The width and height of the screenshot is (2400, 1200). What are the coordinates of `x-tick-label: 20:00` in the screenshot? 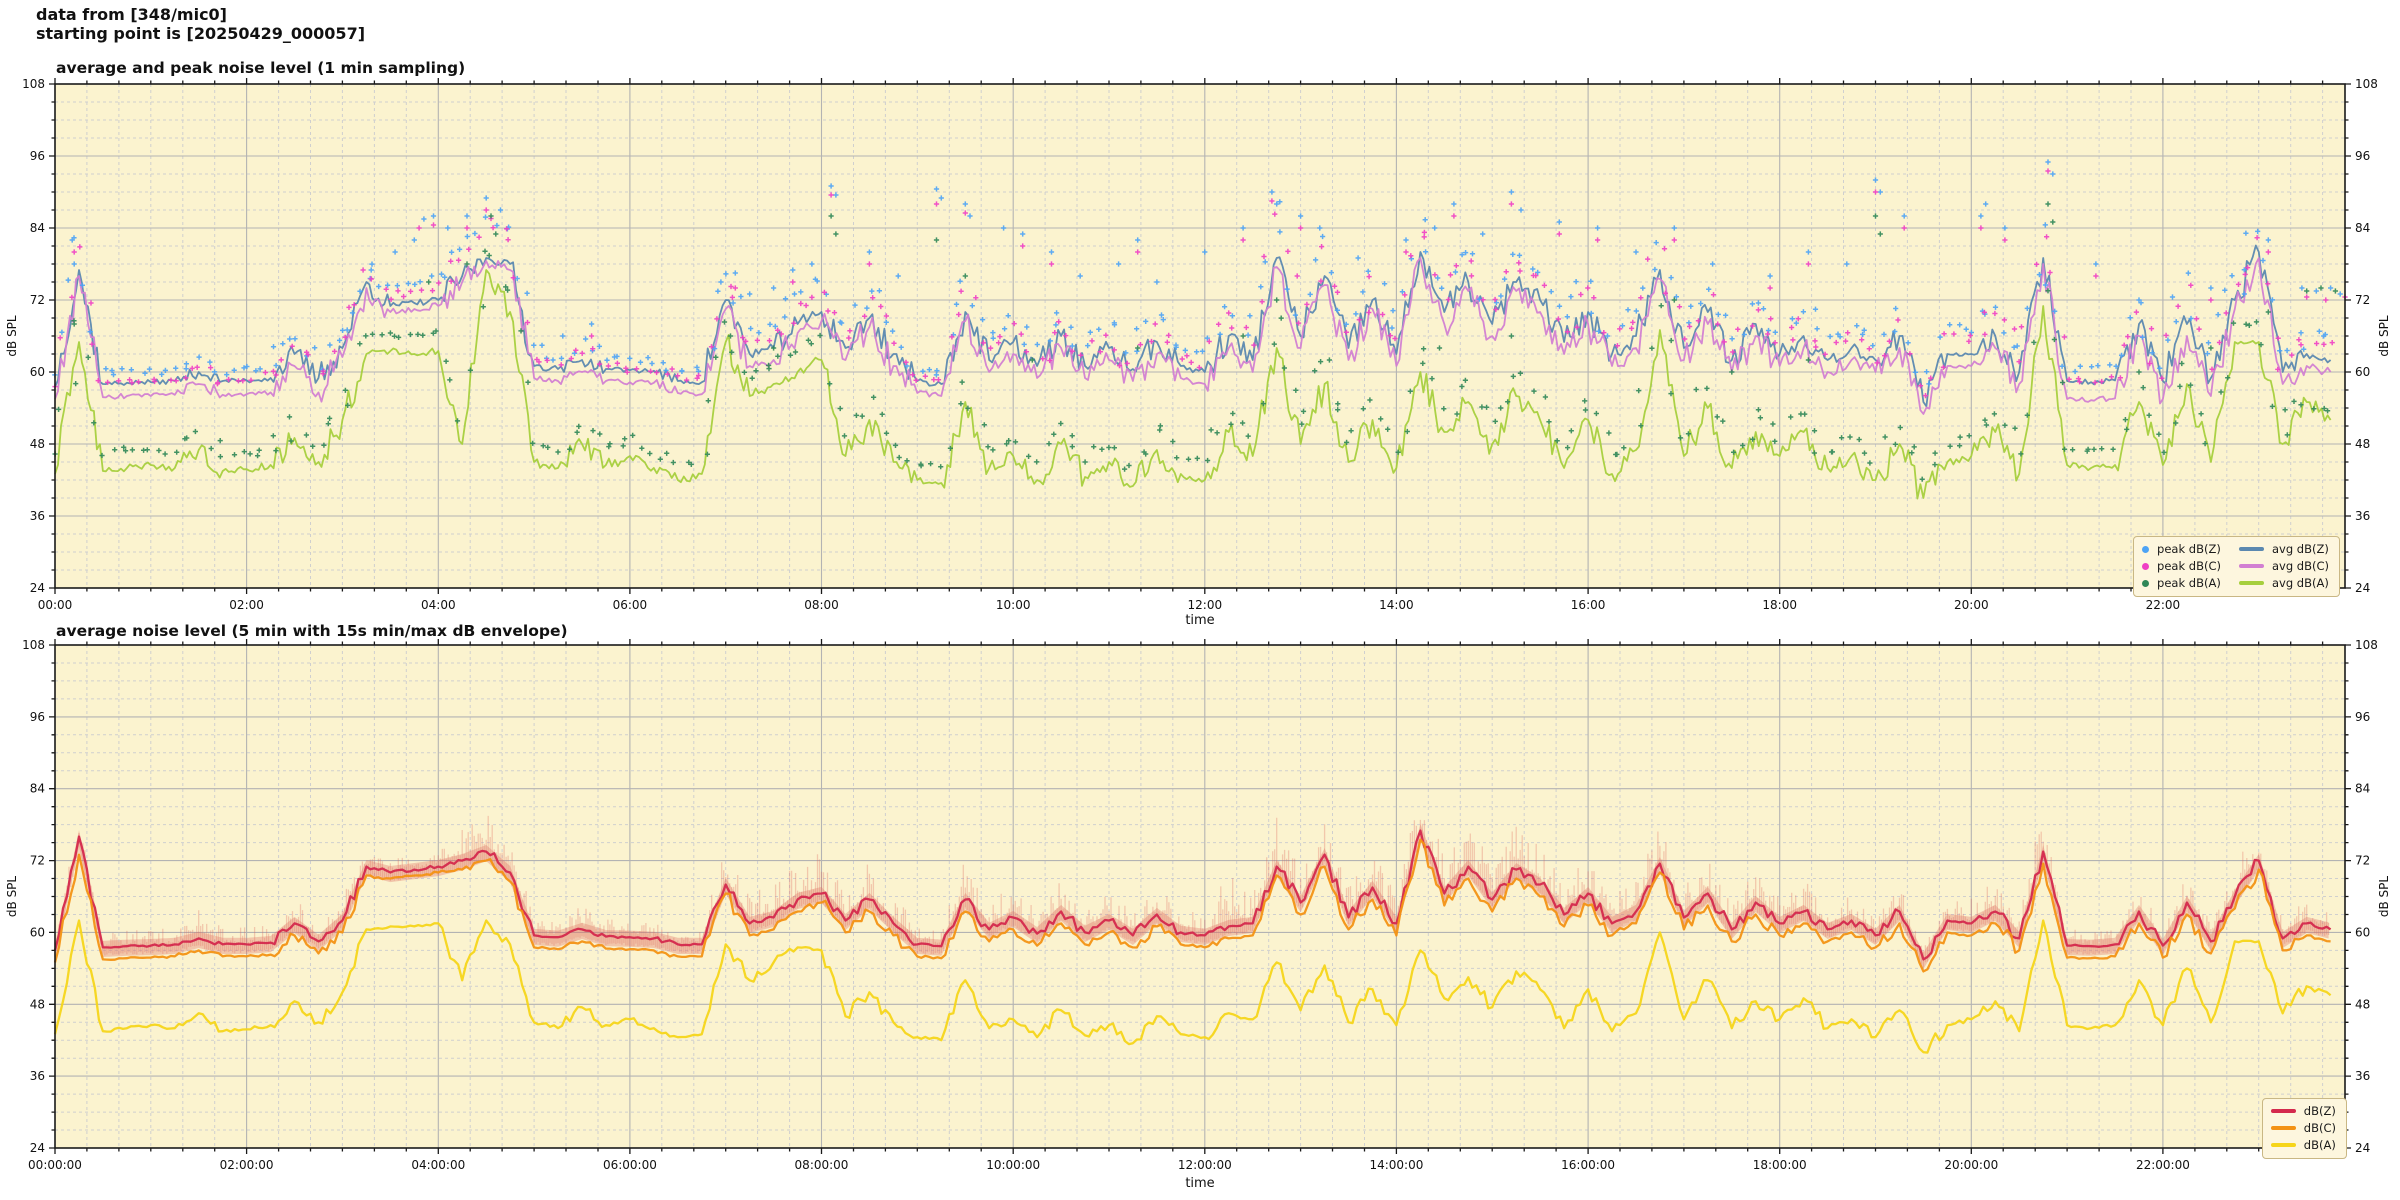 It's located at (1971, 605).